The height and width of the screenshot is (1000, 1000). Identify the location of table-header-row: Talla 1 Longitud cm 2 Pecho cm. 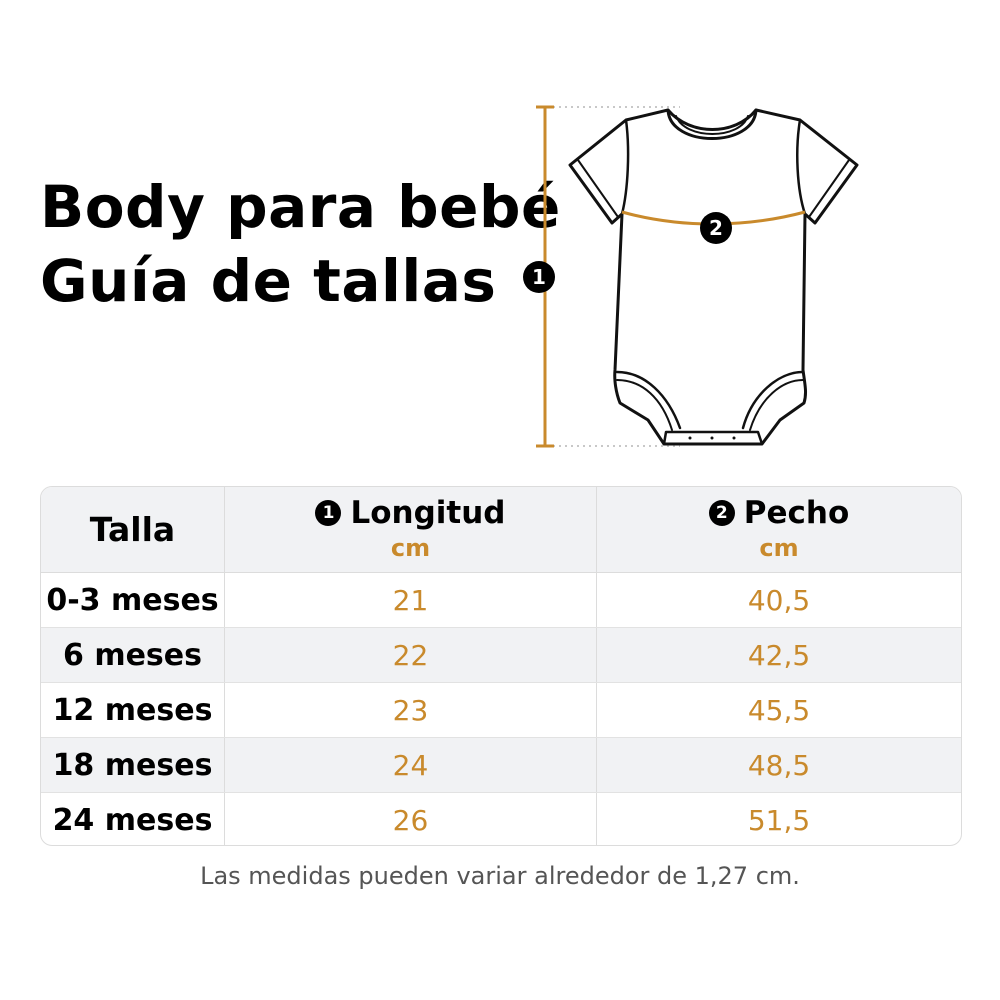
(501, 530).